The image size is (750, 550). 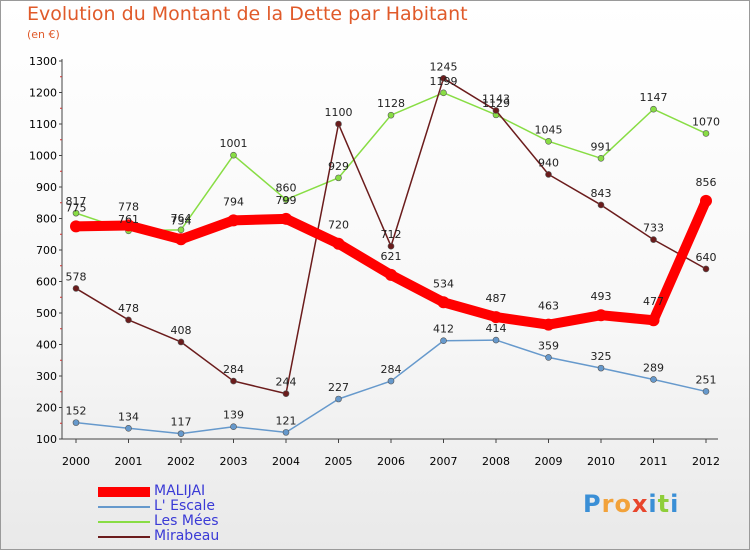 What do you see at coordinates (186, 521) in the screenshot?
I see `legend-label: Les Mées` at bounding box center [186, 521].